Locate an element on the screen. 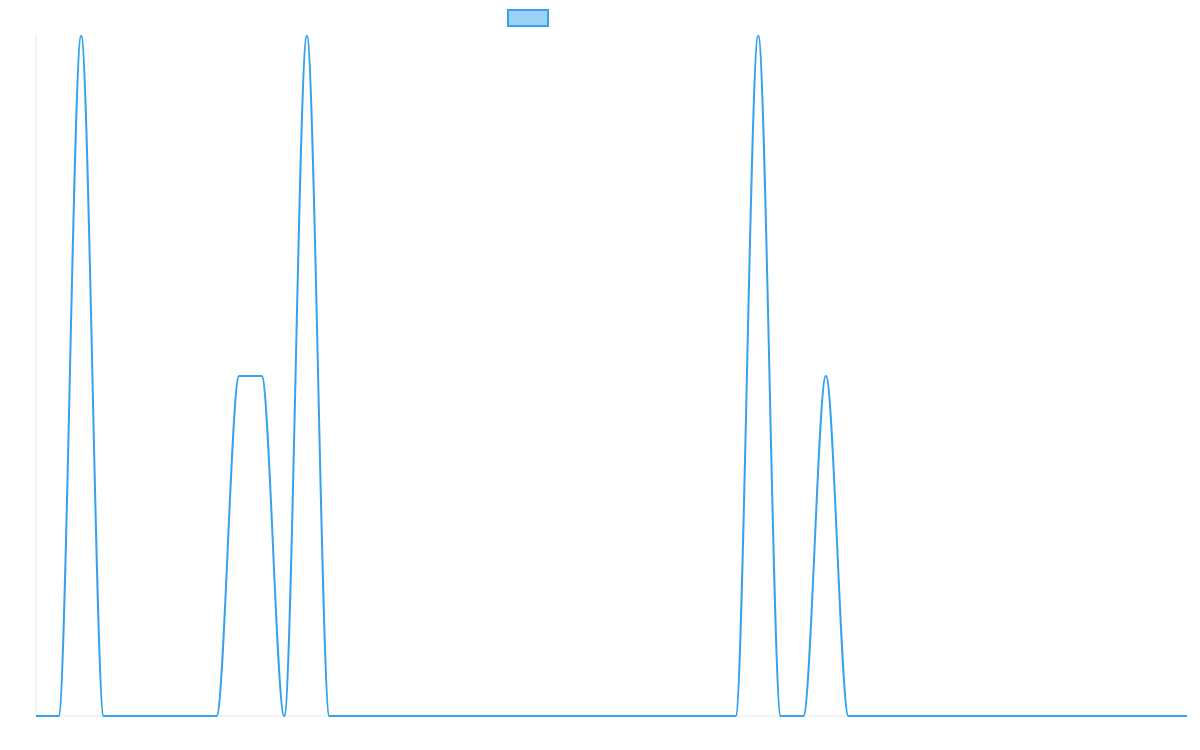  legend-swatch is located at coordinates (528, 18).